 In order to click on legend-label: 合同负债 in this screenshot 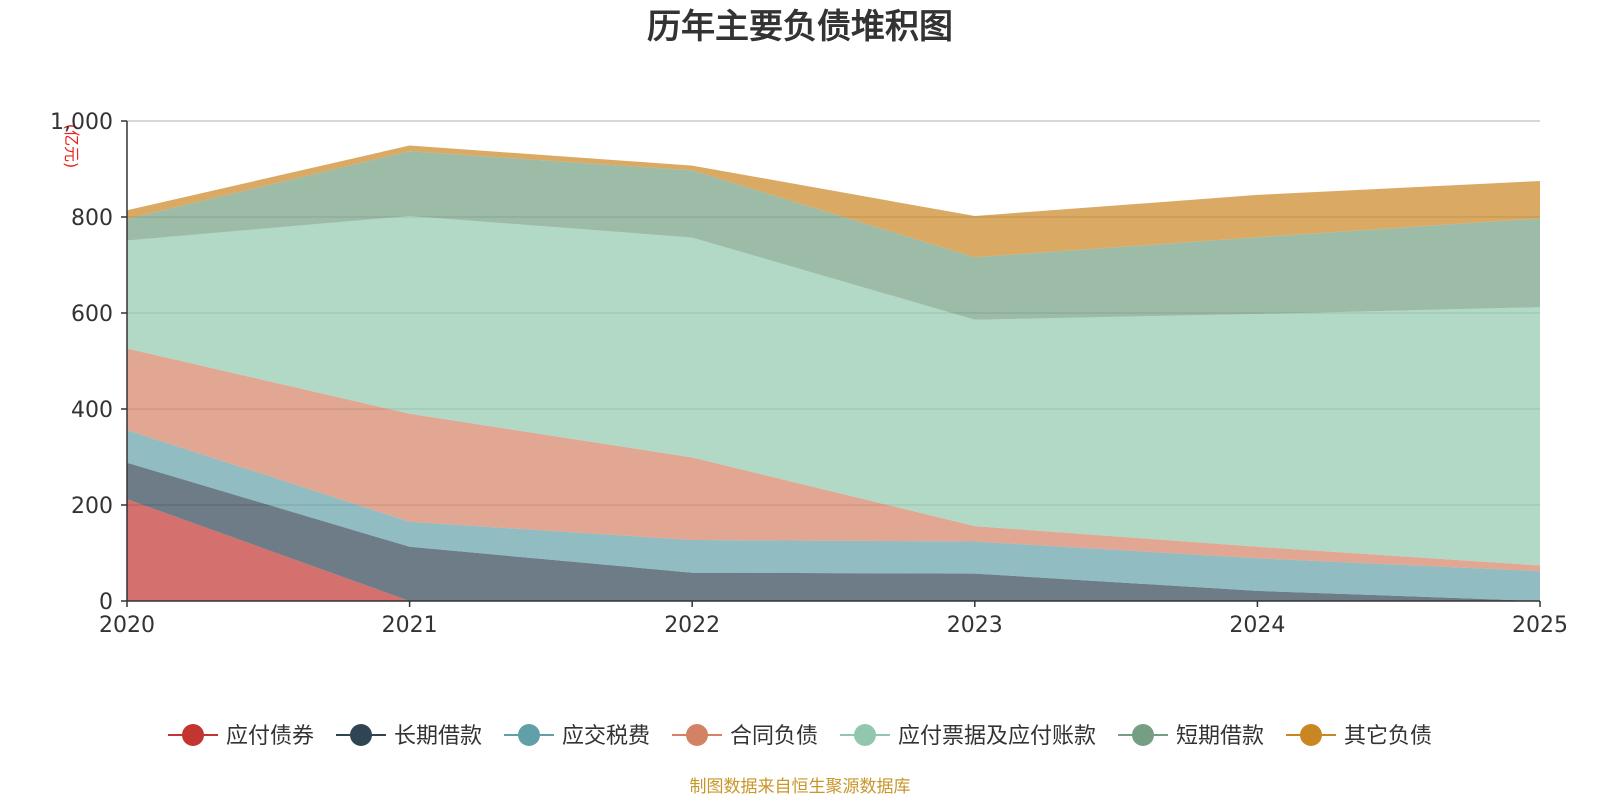, I will do `click(774, 736)`.